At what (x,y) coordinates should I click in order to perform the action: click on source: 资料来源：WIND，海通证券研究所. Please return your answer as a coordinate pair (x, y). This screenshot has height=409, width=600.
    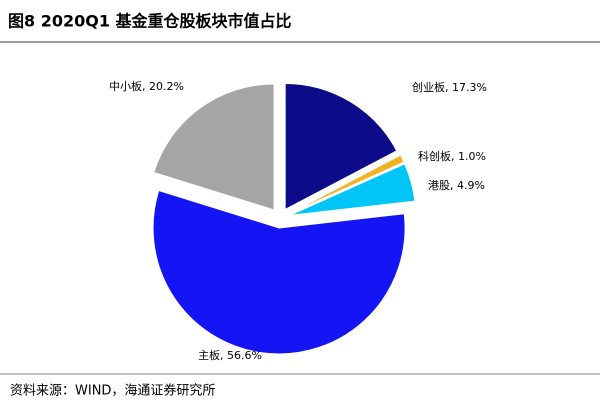
    Looking at the image, I should click on (112, 391).